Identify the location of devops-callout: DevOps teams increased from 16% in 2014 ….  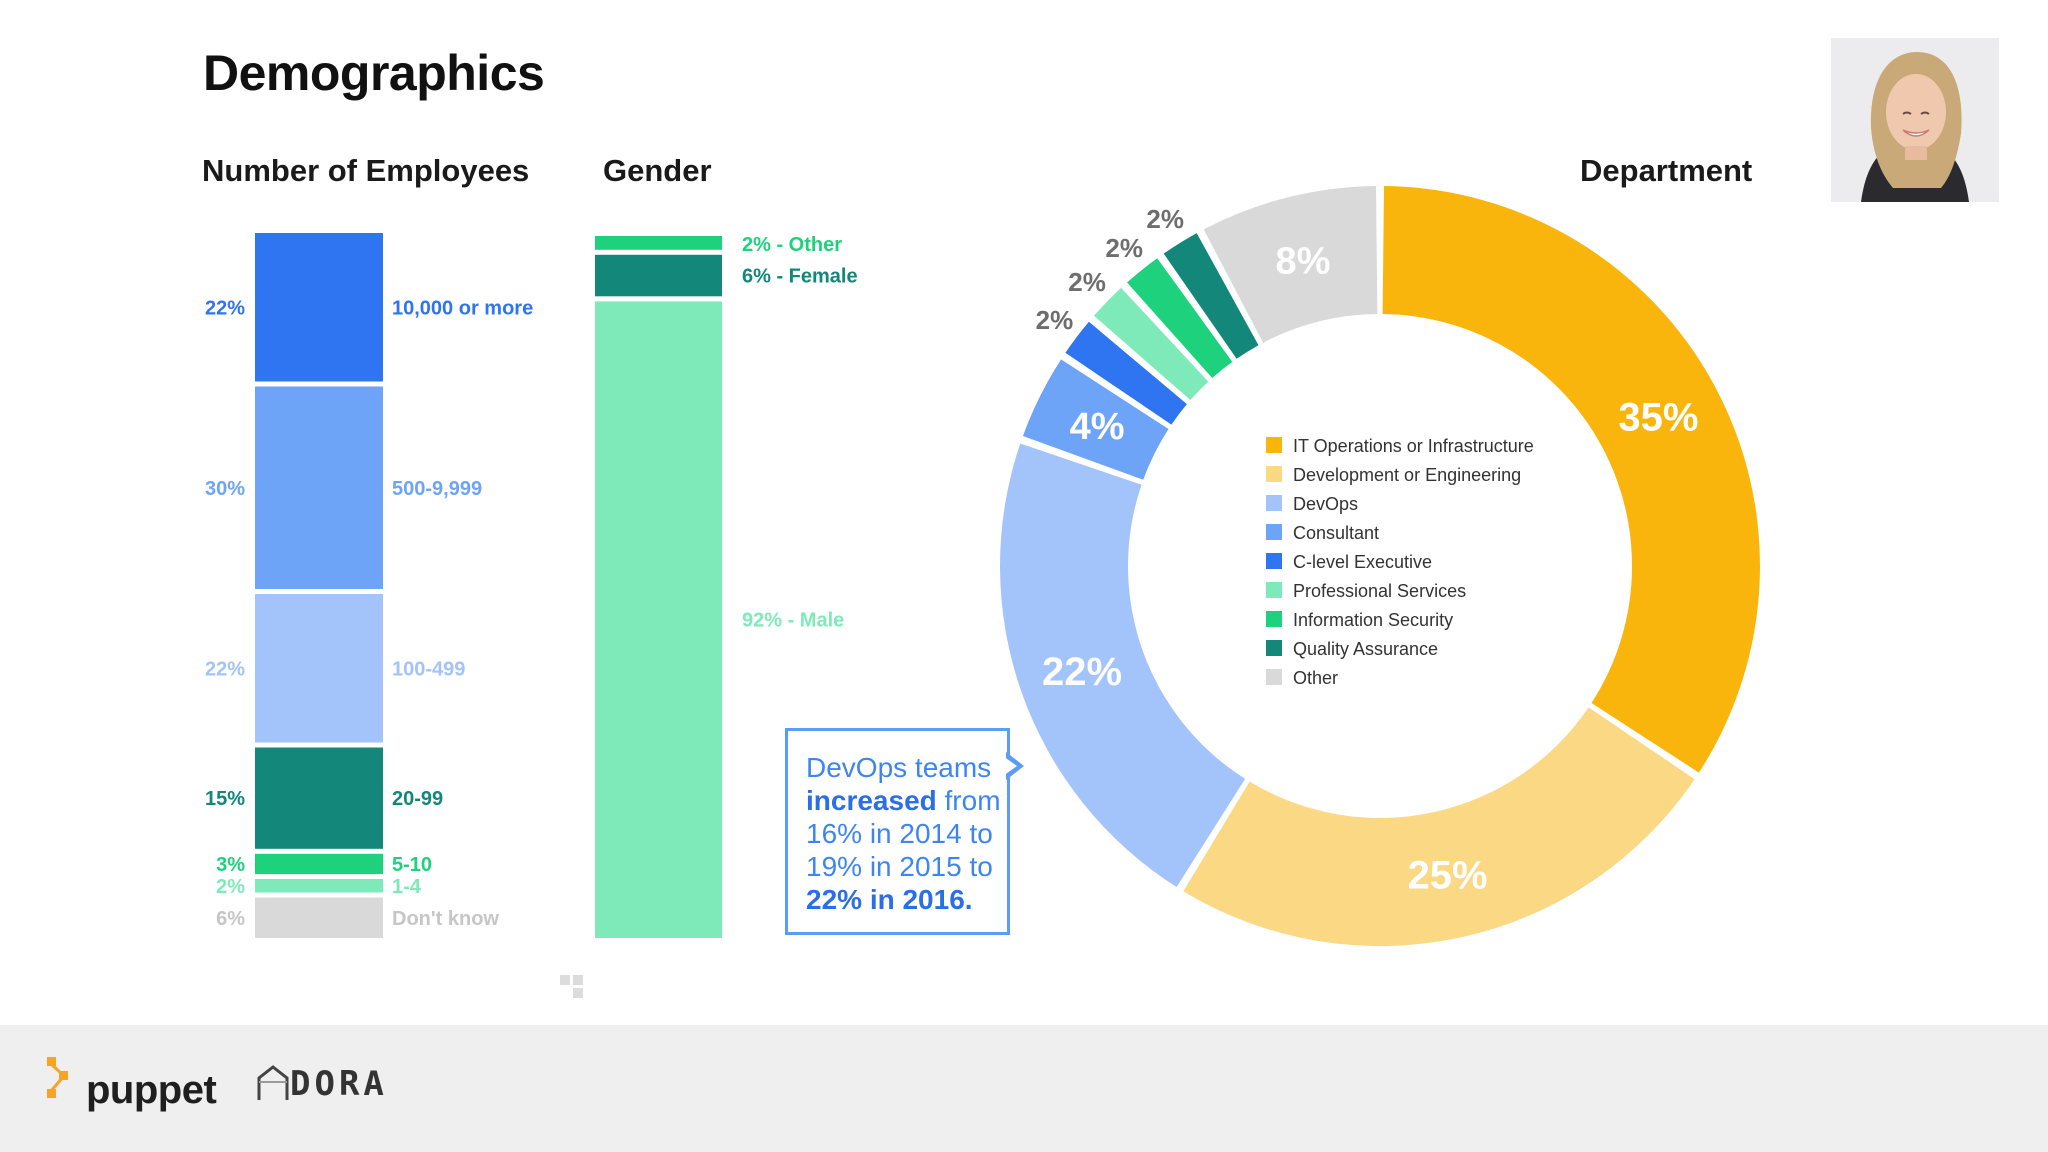
(897, 831).